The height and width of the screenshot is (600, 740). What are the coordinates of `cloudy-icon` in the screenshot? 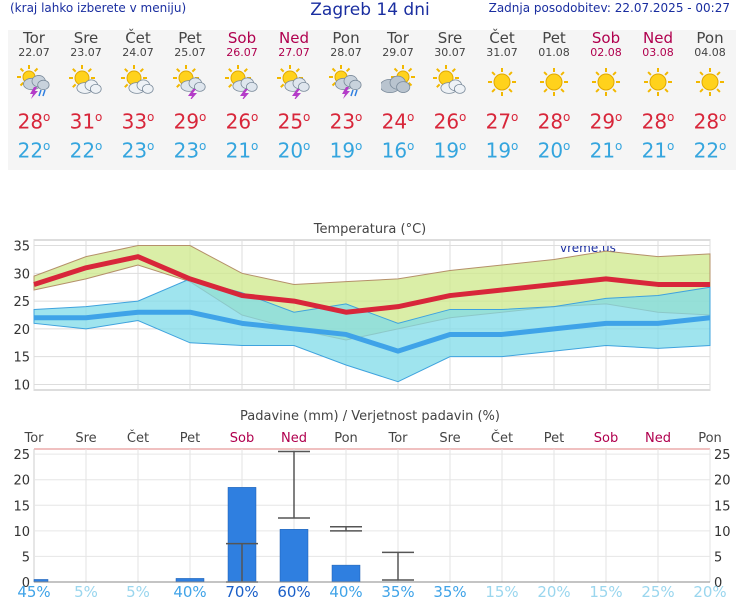 It's located at (398, 79).